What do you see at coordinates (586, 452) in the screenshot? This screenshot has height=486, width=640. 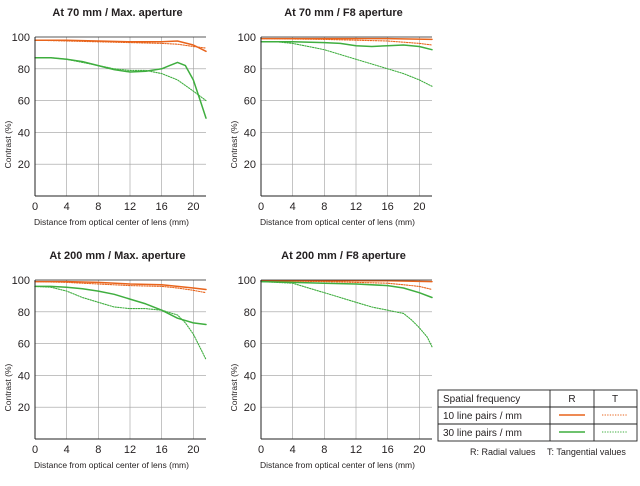 I see `legend-note-tangential: T: Tangential values` at bounding box center [586, 452].